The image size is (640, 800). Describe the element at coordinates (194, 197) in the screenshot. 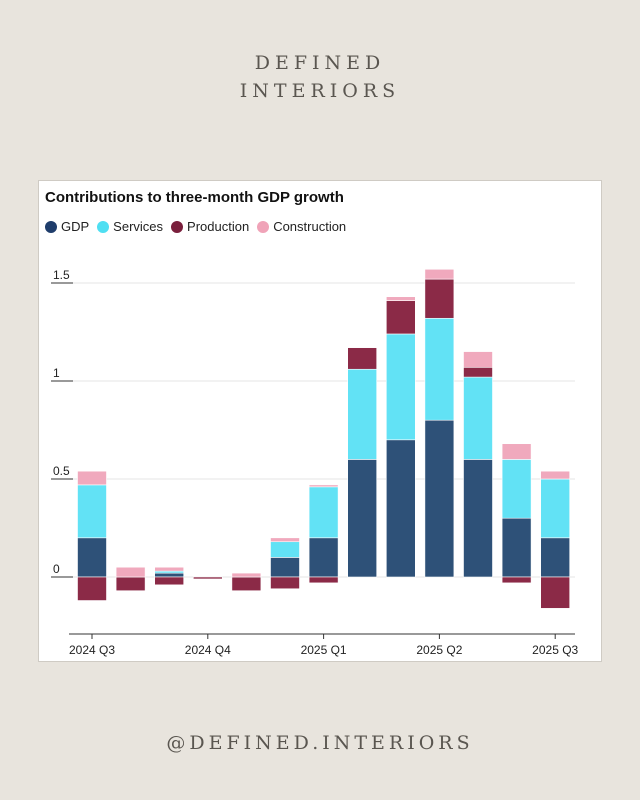

I see `chart-title: Contributions to three-month GDP growth` at that location.